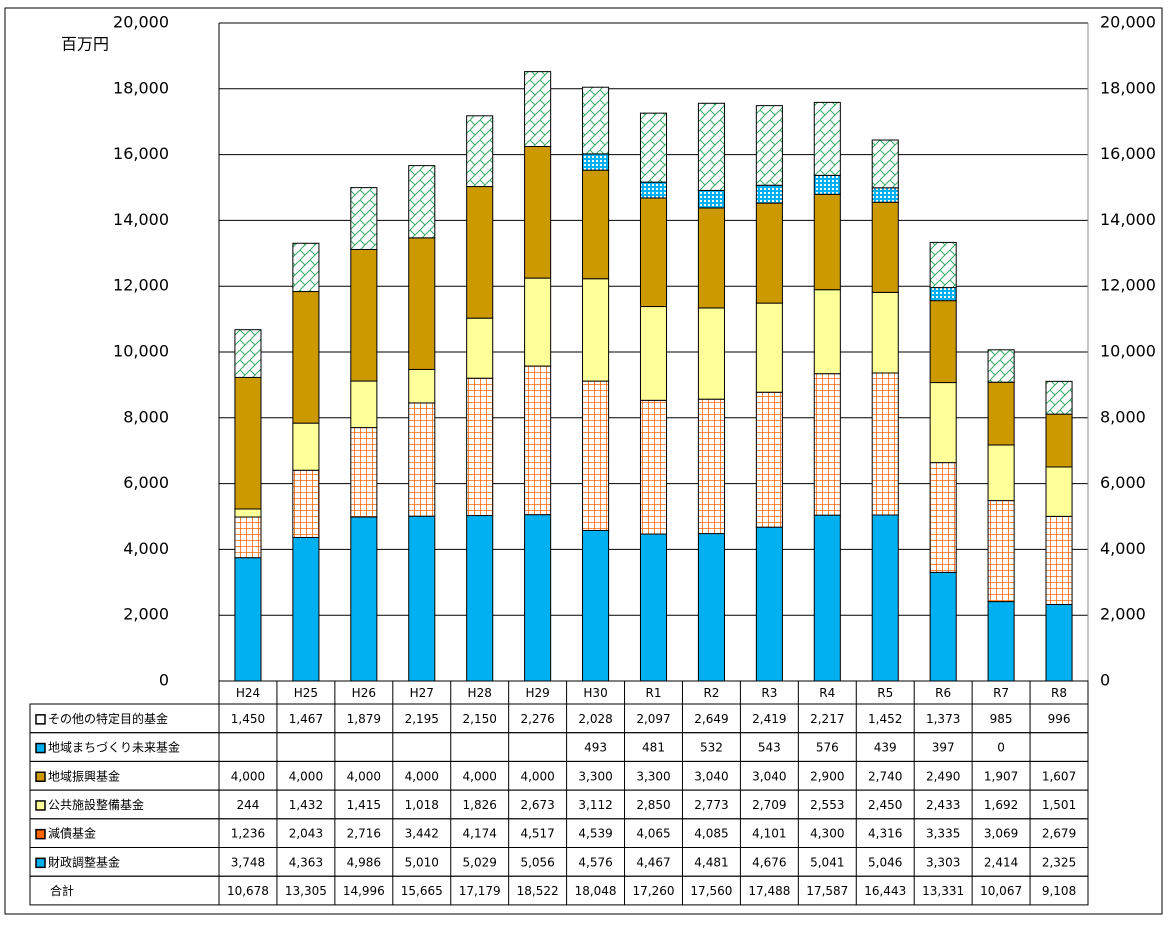  I want to click on y2-tick-label: 10,000, so click(1128, 351).